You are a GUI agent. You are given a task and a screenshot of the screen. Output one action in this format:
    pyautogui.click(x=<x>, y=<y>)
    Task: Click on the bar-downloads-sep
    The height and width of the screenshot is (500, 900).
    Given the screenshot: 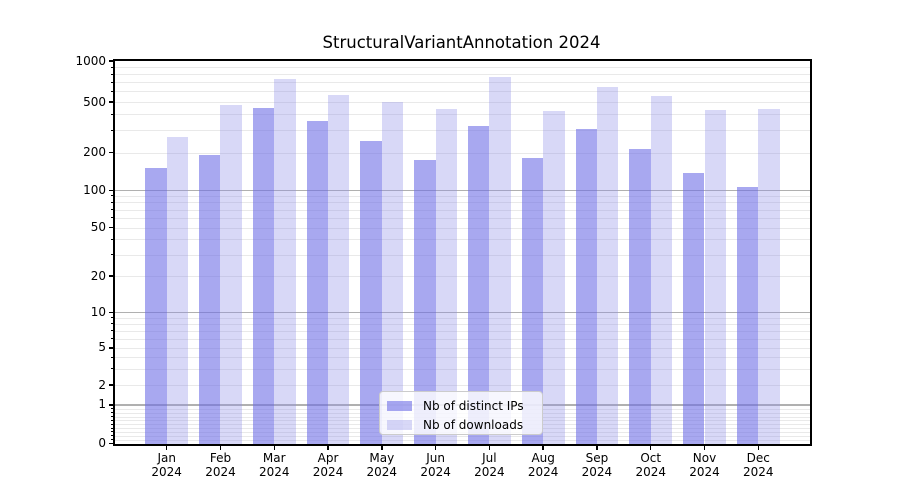 What is the action you would take?
    pyautogui.click(x=607, y=265)
    